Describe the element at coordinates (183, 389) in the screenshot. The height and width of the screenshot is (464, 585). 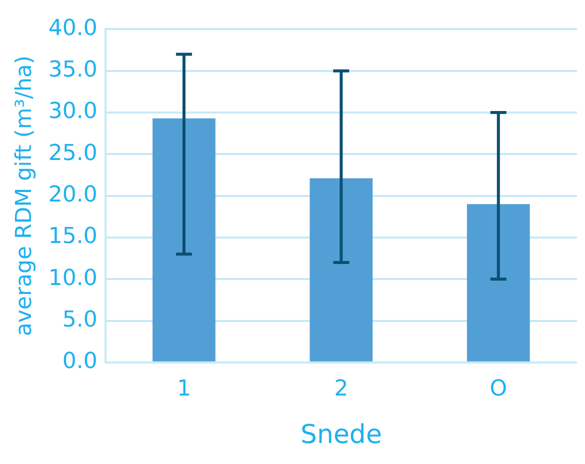
I see `x-tick-label: 1` at that location.